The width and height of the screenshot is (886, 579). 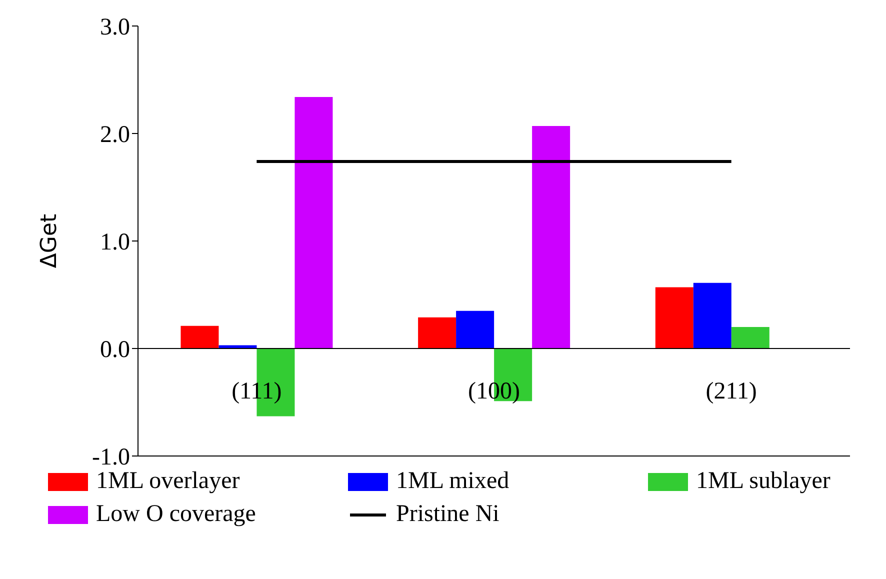 What do you see at coordinates (453, 481) in the screenshot?
I see `legend-label: 1ML mixed` at bounding box center [453, 481].